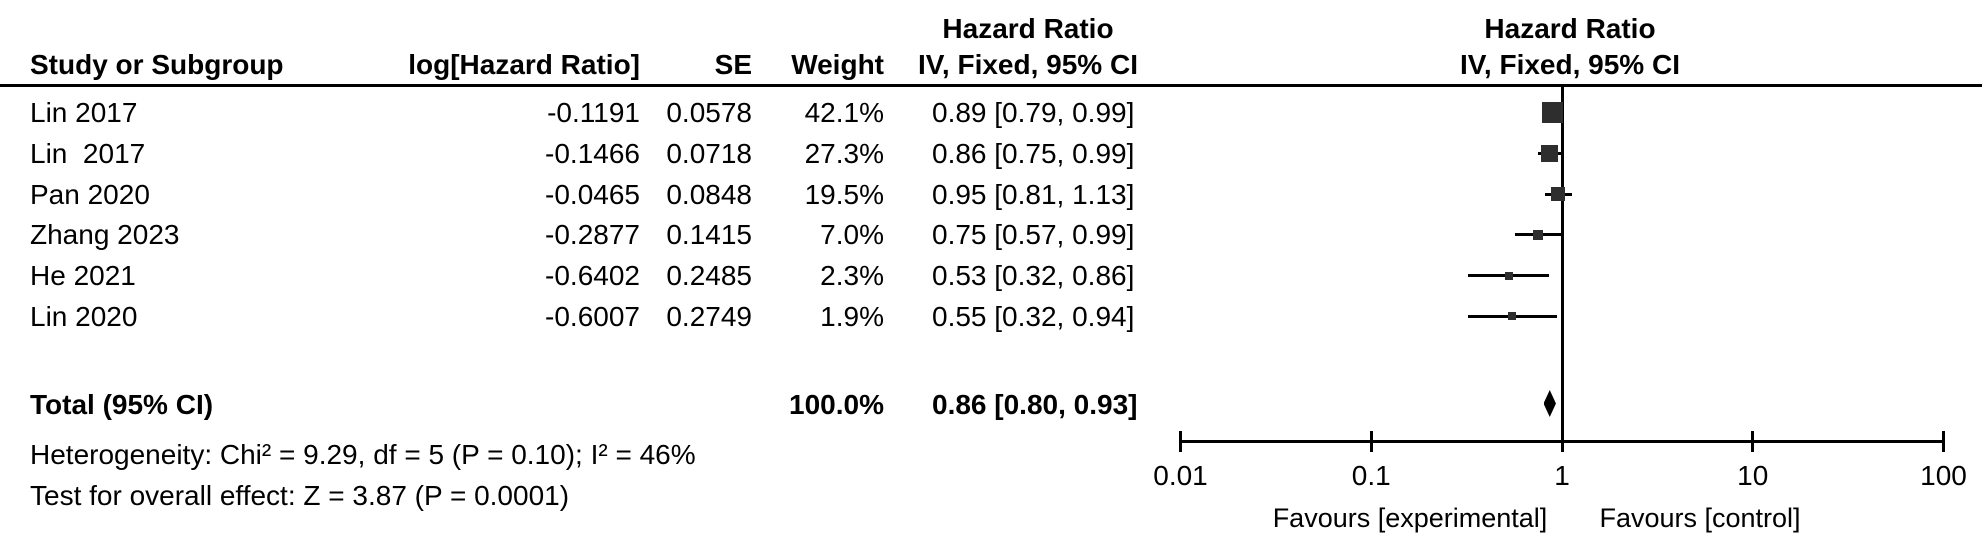  What do you see at coordinates (844, 153) in the screenshot?
I see `weight-value: 27.3%` at bounding box center [844, 153].